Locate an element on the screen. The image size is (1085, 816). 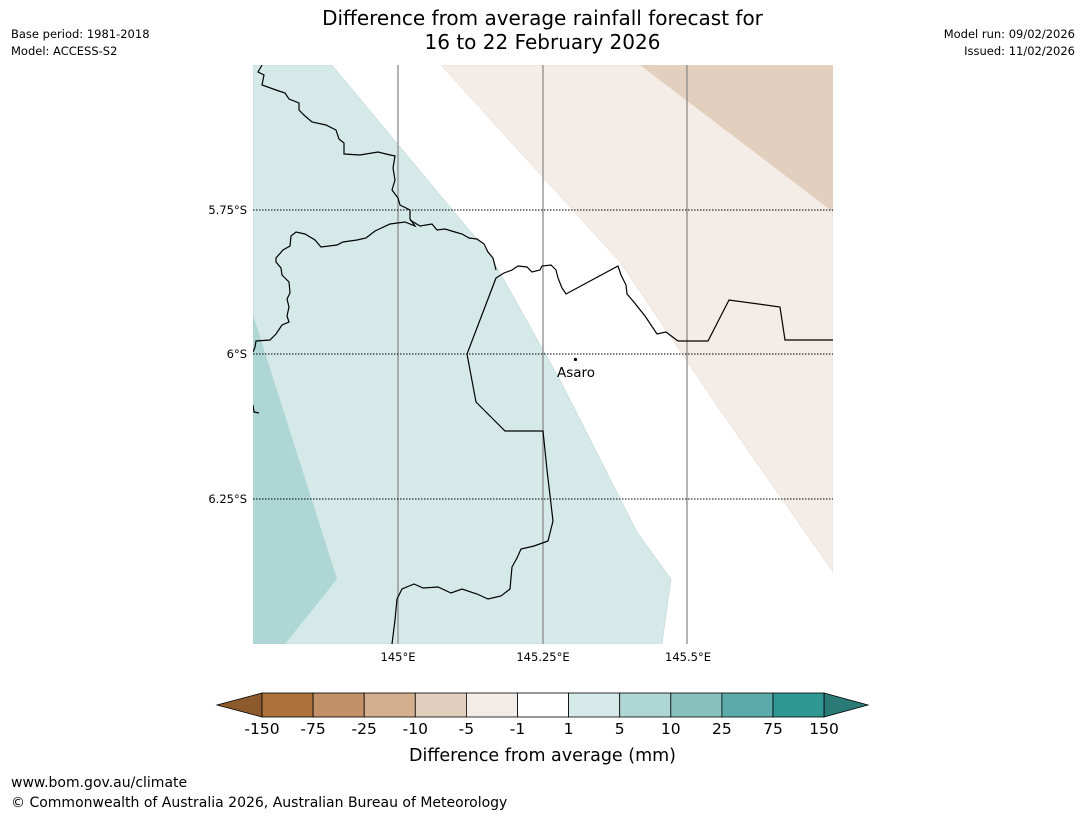
wetter-5-to-10-region is located at coordinates (295, 479).